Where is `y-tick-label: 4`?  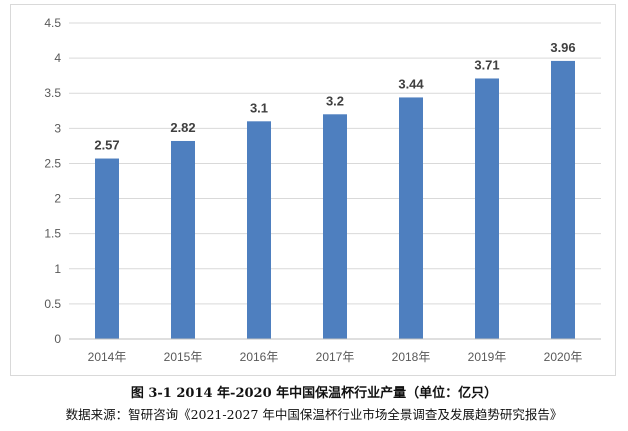
y-tick-label: 4 is located at coordinates (57, 58).